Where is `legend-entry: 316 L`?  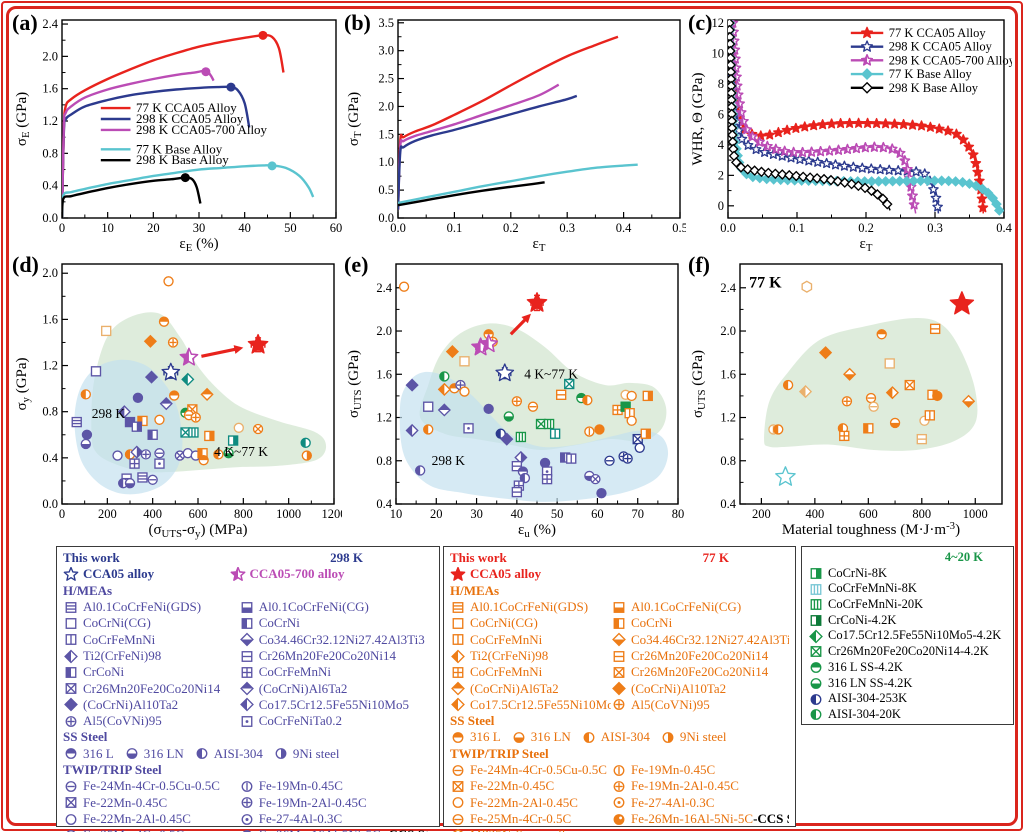 legend-entry: 316 L is located at coordinates (475, 737).